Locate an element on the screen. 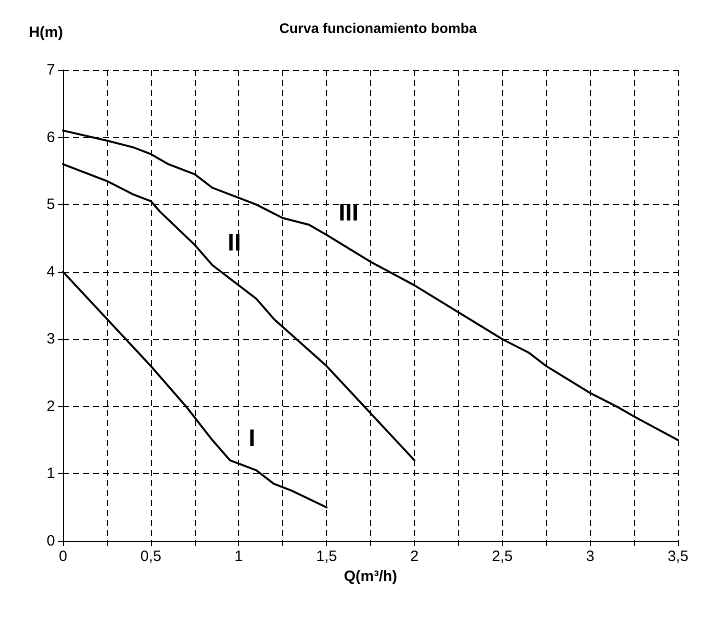 The height and width of the screenshot is (619, 703). x-tick-label: 1,5 is located at coordinates (326, 556).